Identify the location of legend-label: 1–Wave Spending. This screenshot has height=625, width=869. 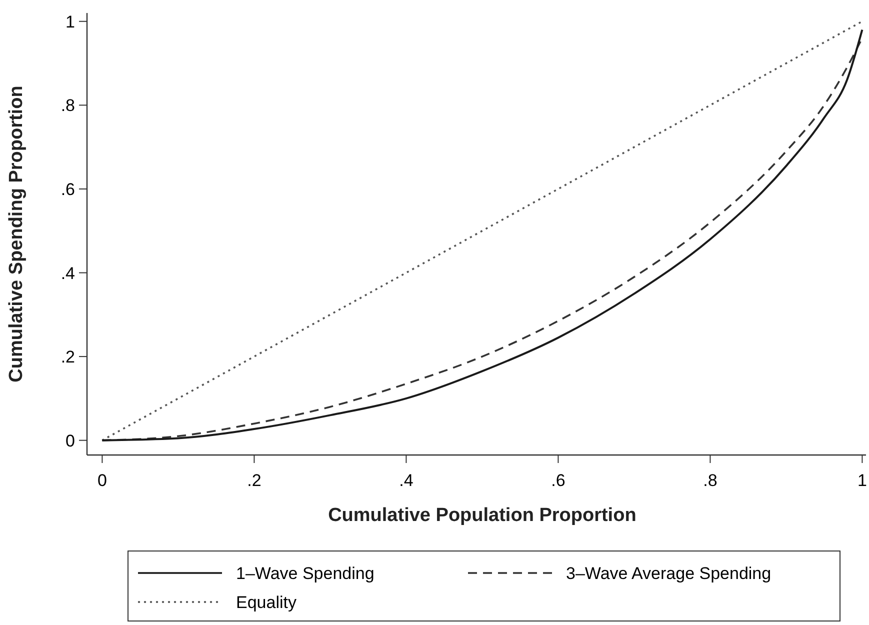
(305, 573).